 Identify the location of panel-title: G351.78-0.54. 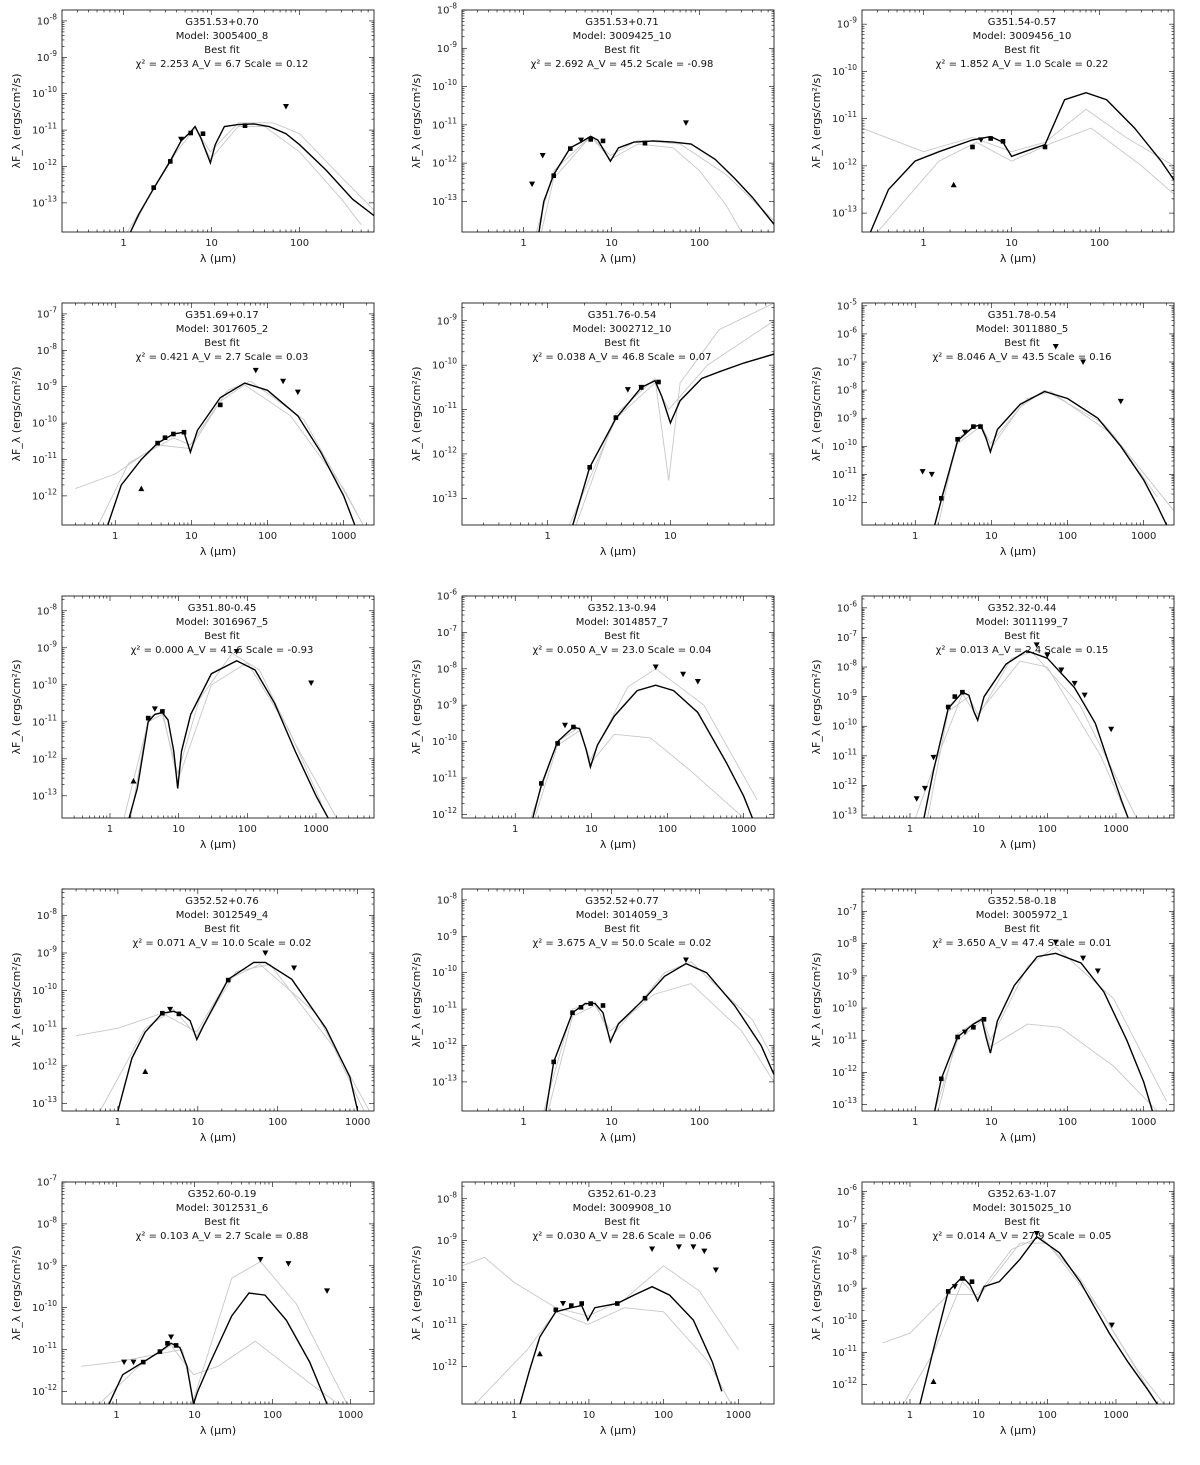
(1022, 315).